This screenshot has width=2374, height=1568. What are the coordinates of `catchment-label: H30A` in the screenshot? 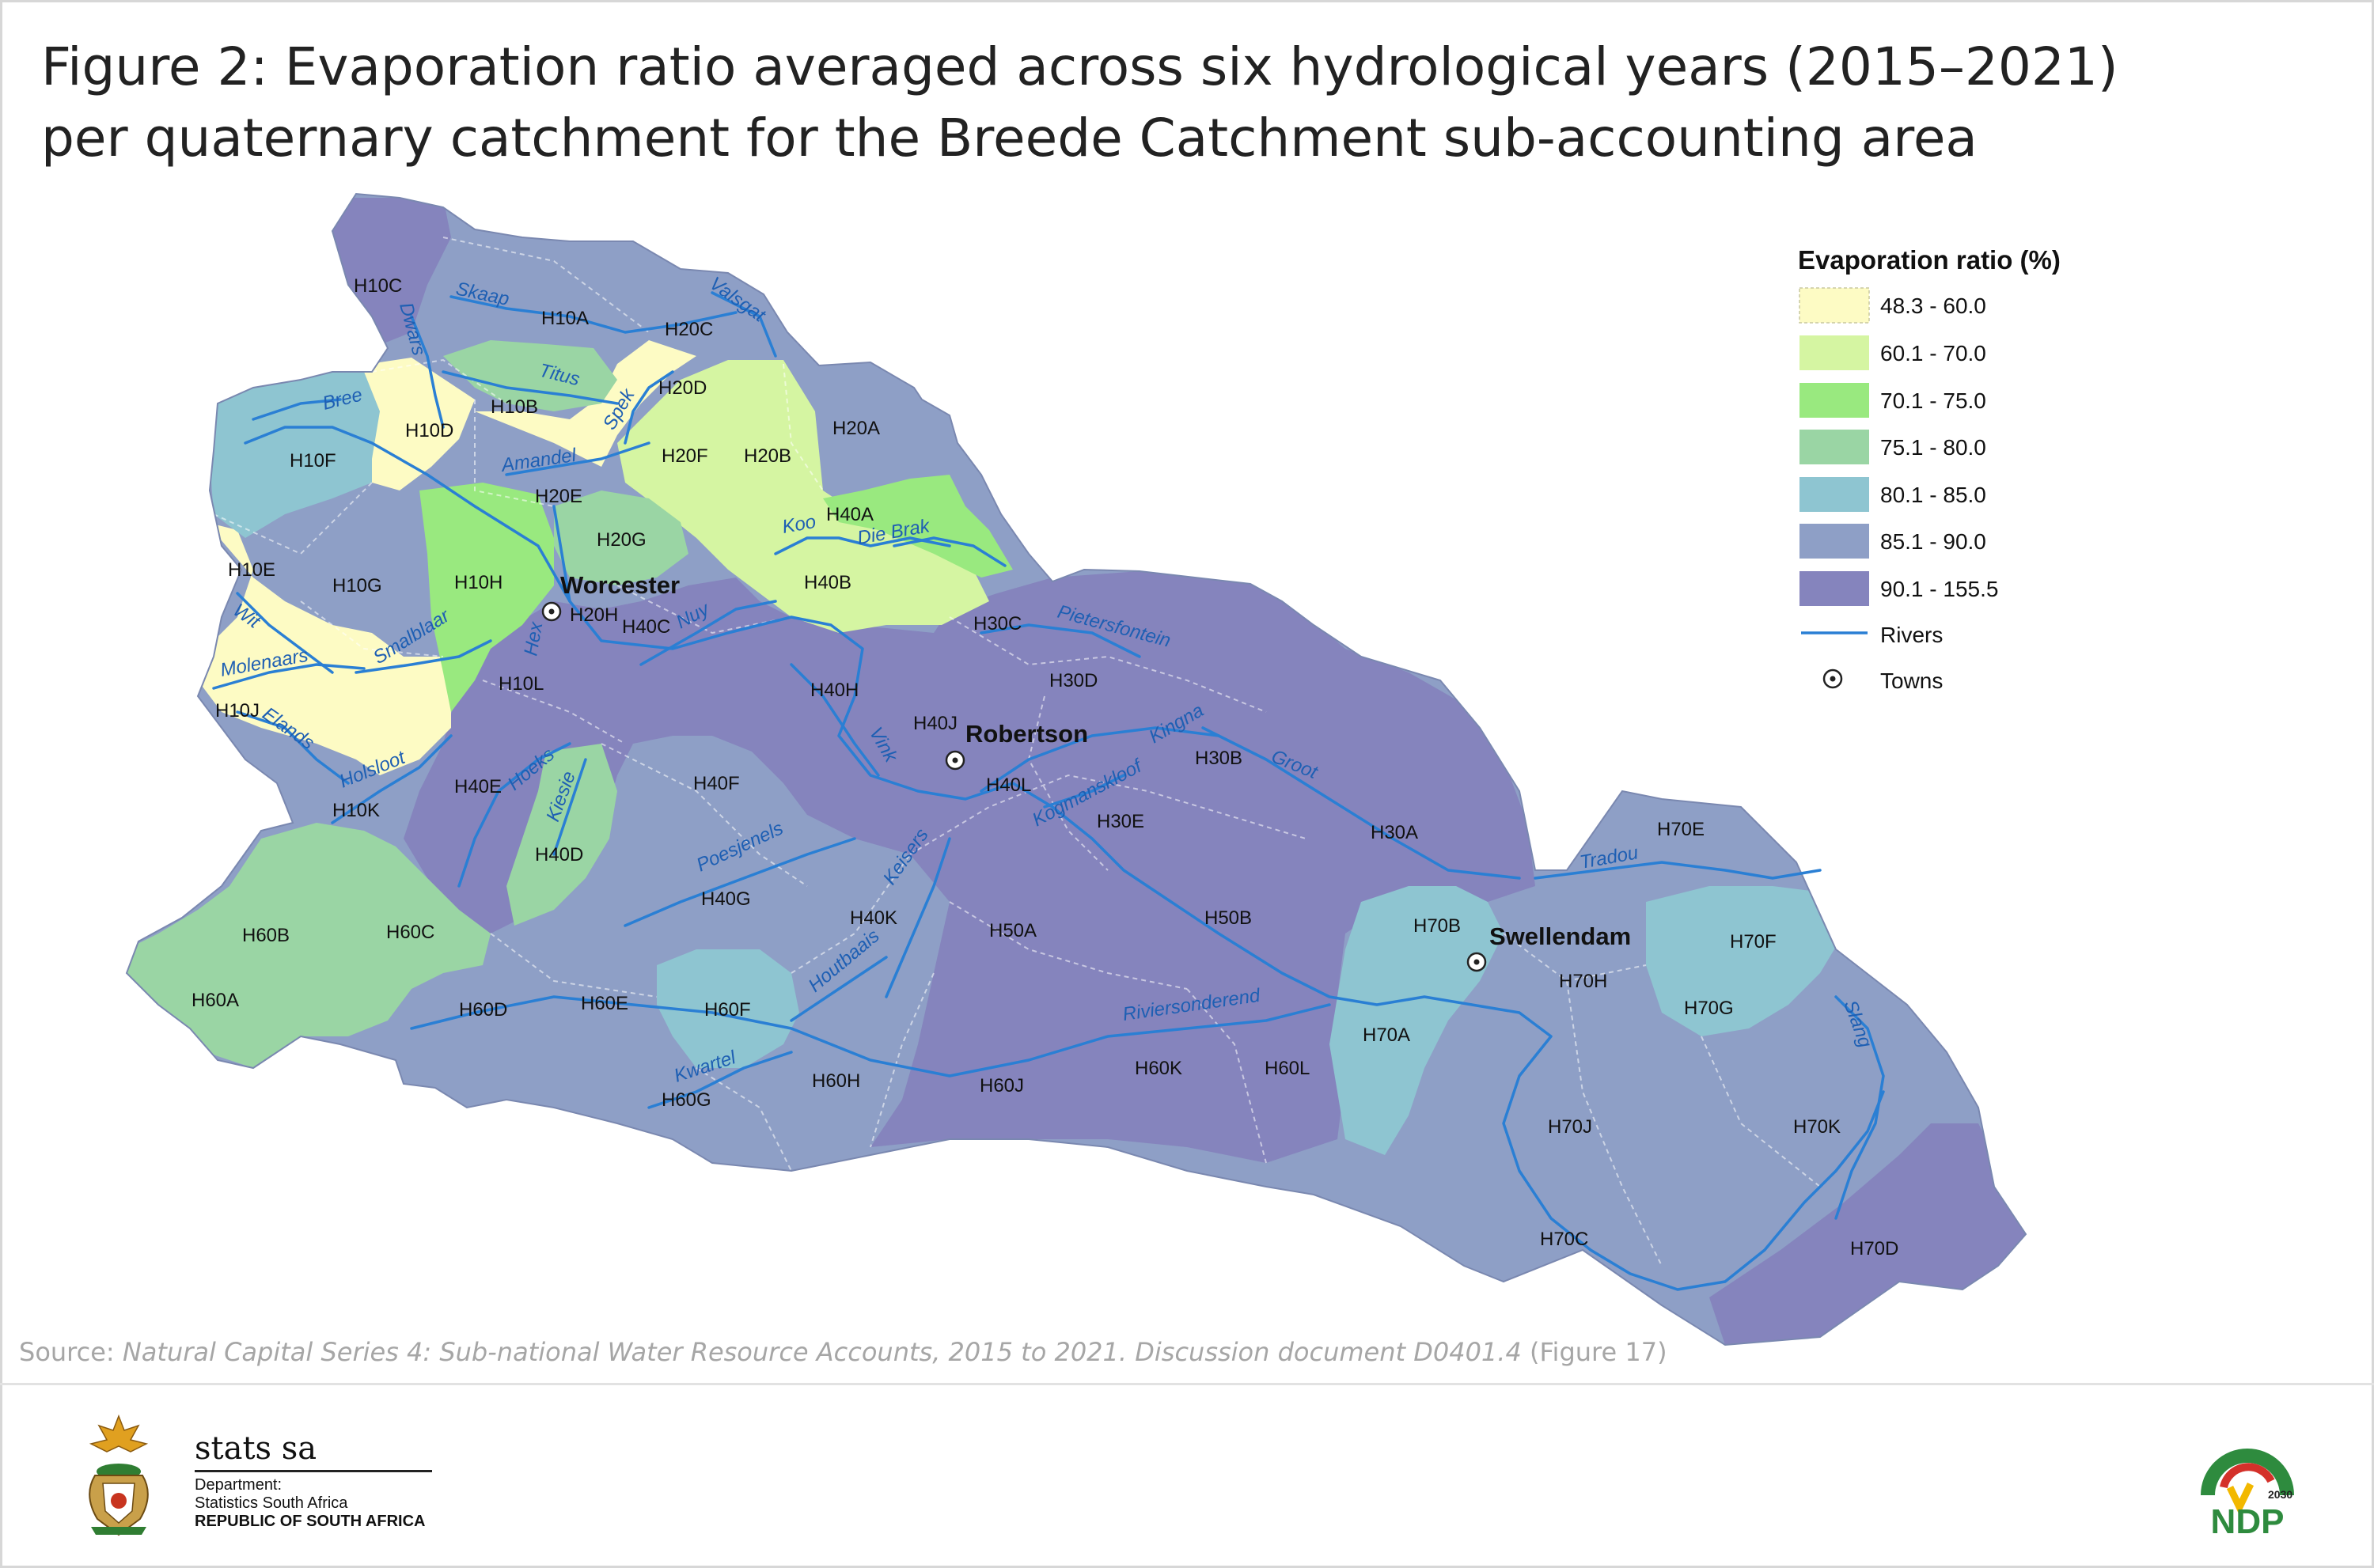 It's located at (1394, 832).